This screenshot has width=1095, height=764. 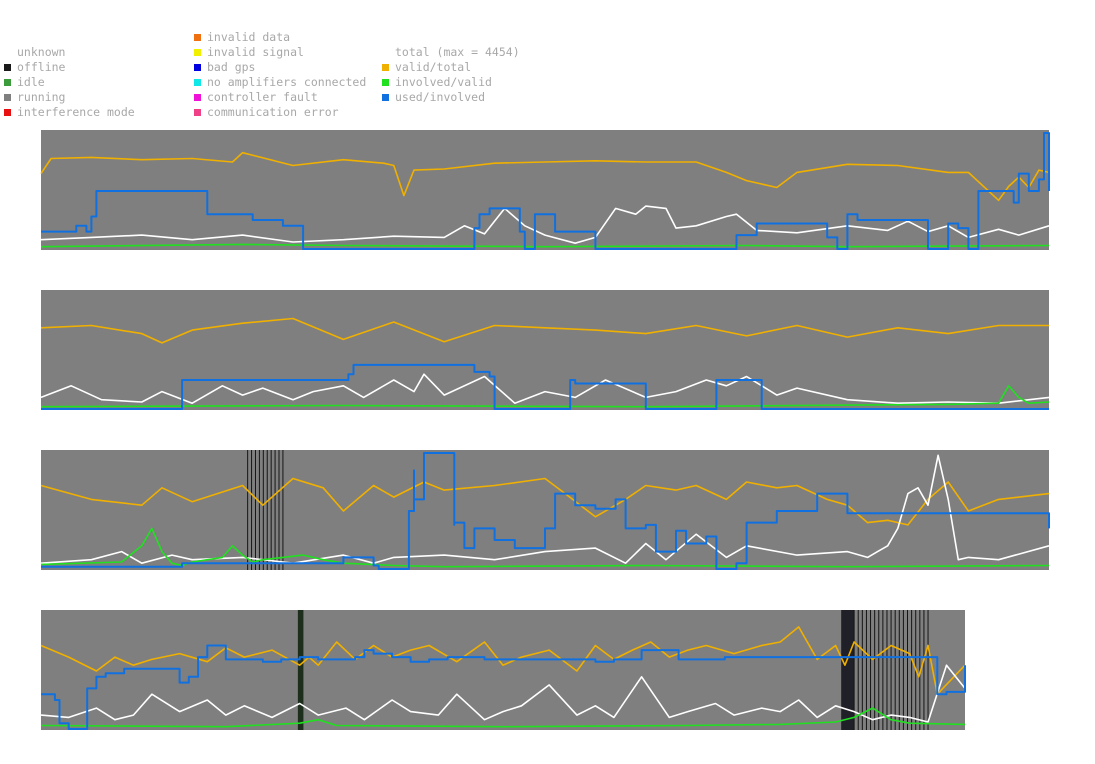 What do you see at coordinates (457, 52) in the screenshot?
I see `legend-label: total (max = 4454)` at bounding box center [457, 52].